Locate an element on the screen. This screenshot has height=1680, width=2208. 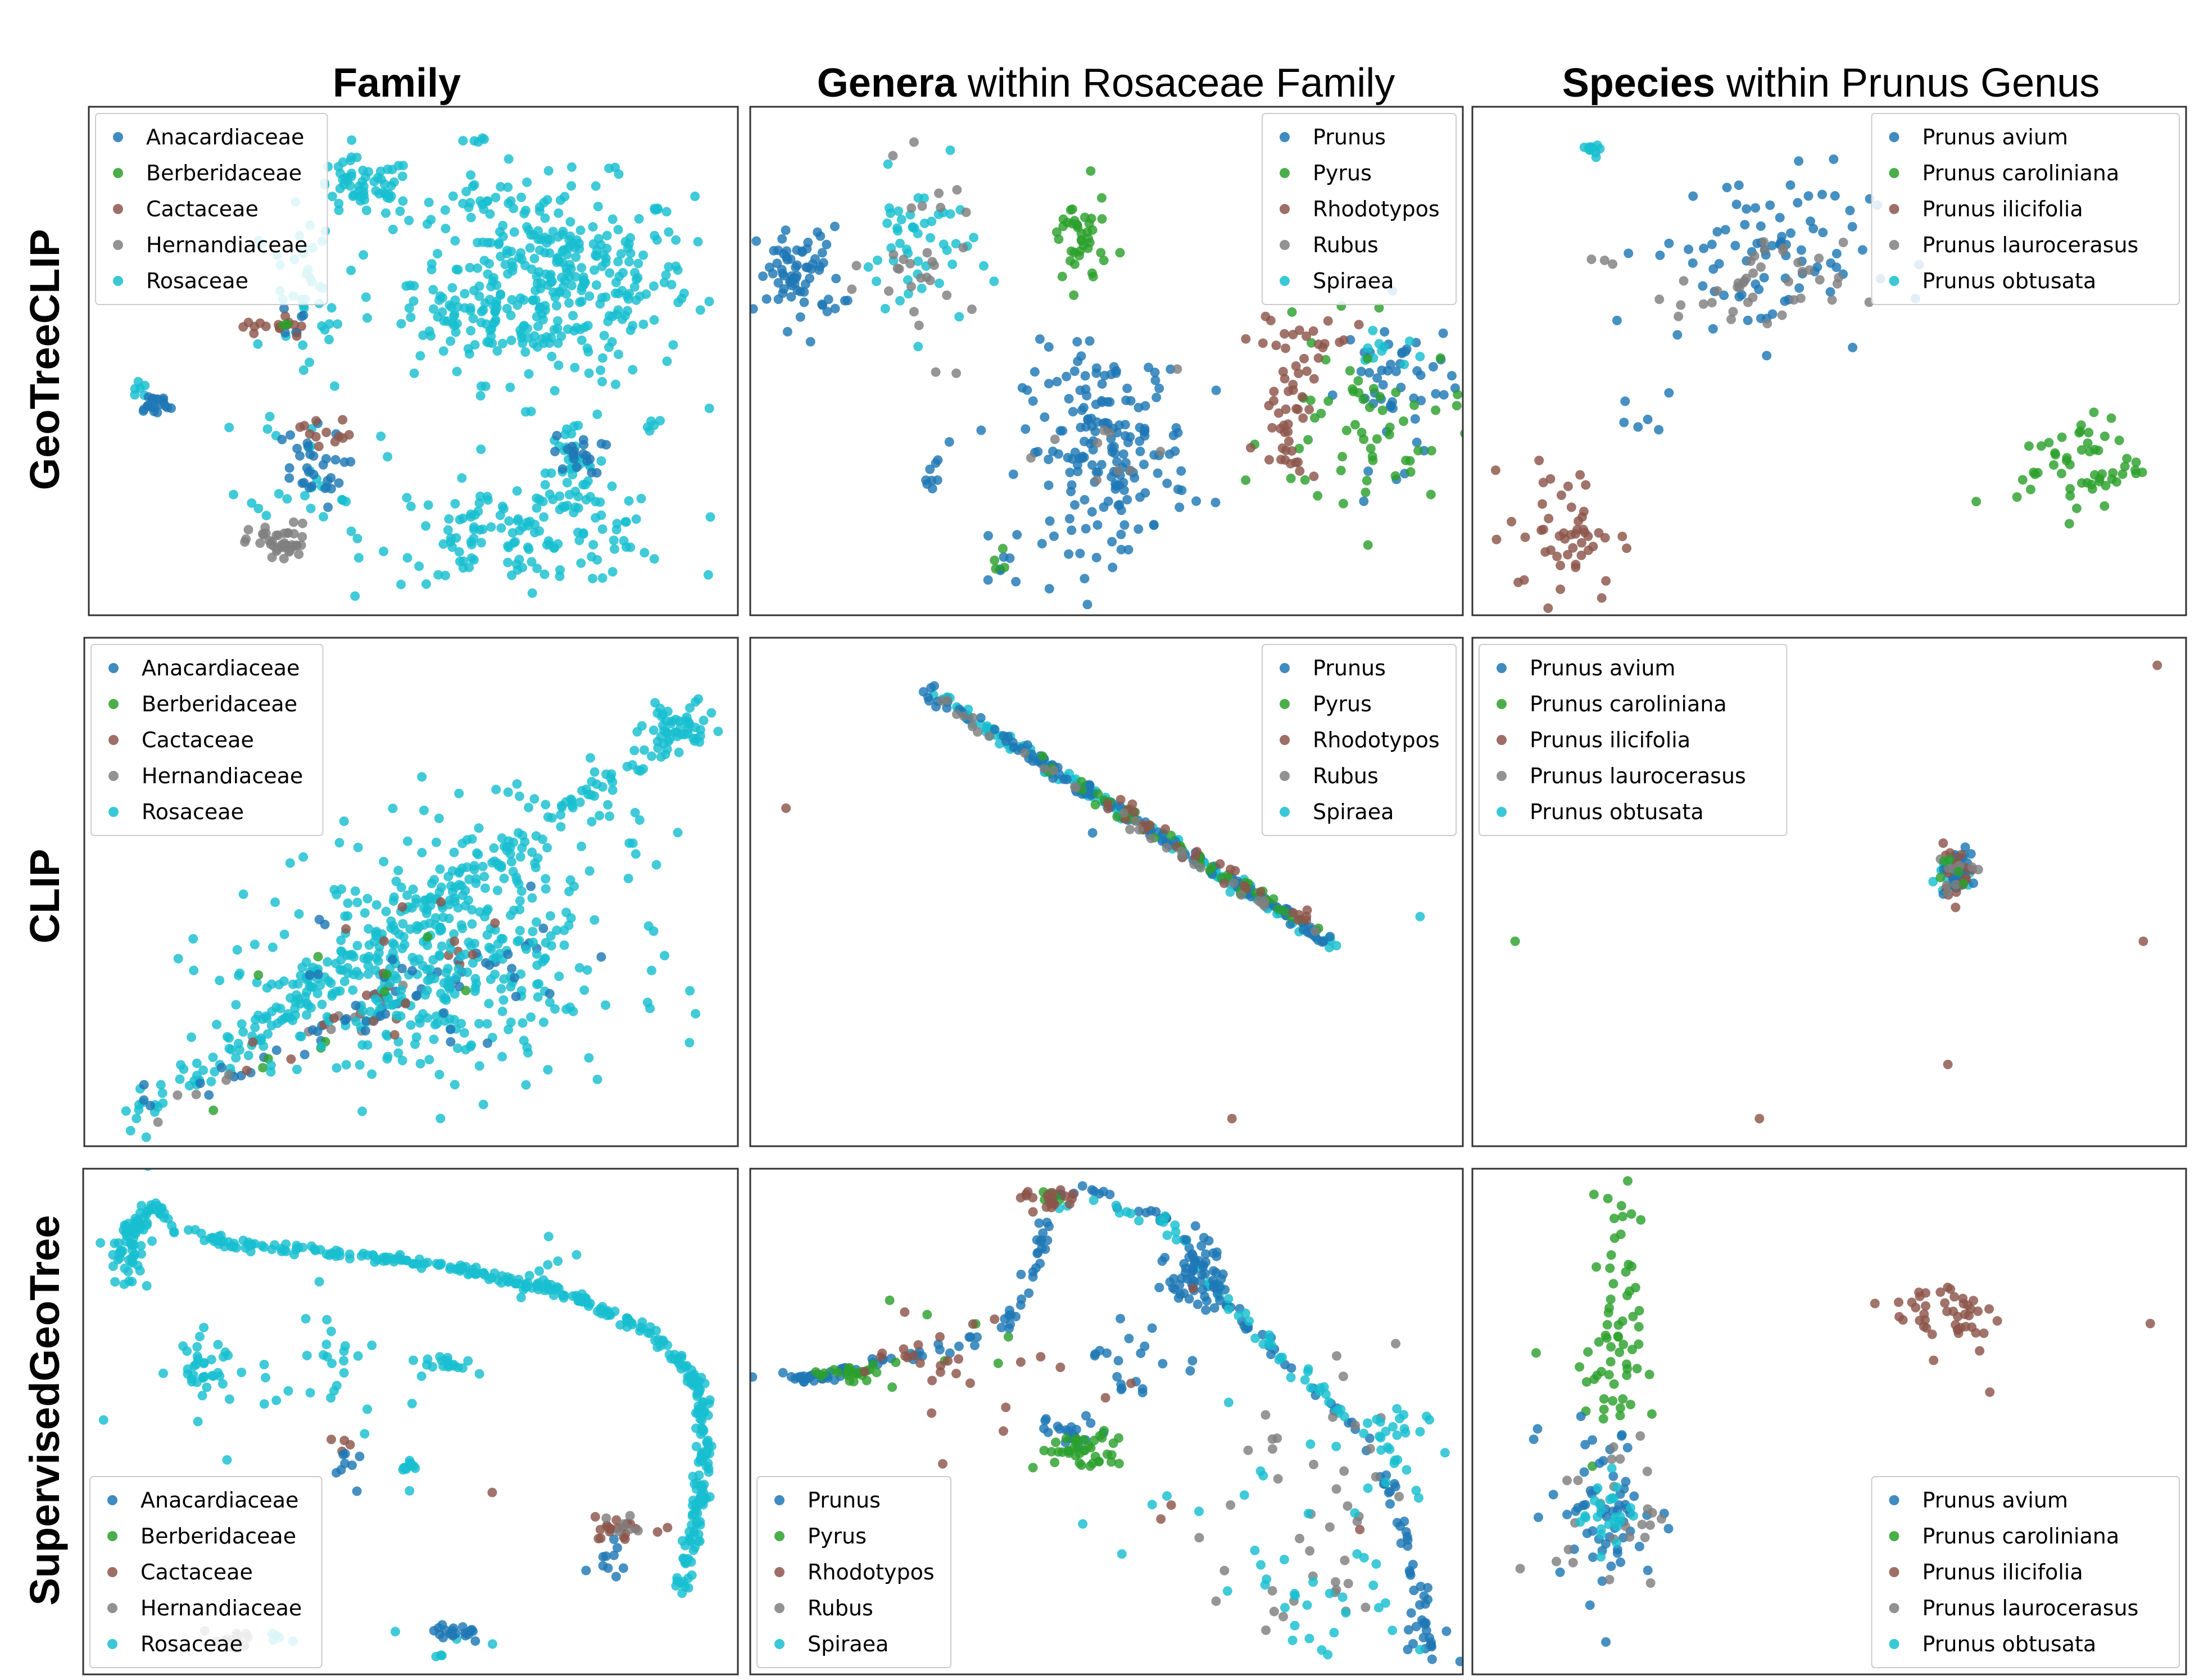
point-hernandiaceae is located at coordinates (302, 537).